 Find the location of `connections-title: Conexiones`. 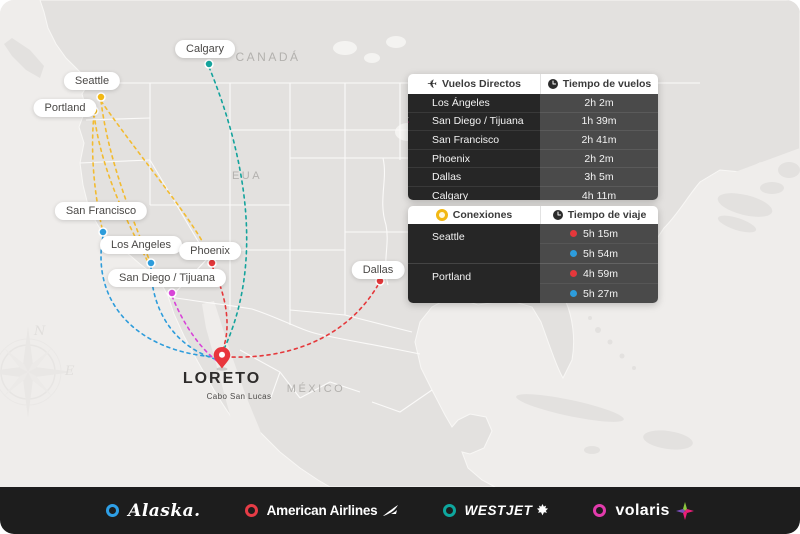

connections-title: Conexiones is located at coordinates (482, 215).